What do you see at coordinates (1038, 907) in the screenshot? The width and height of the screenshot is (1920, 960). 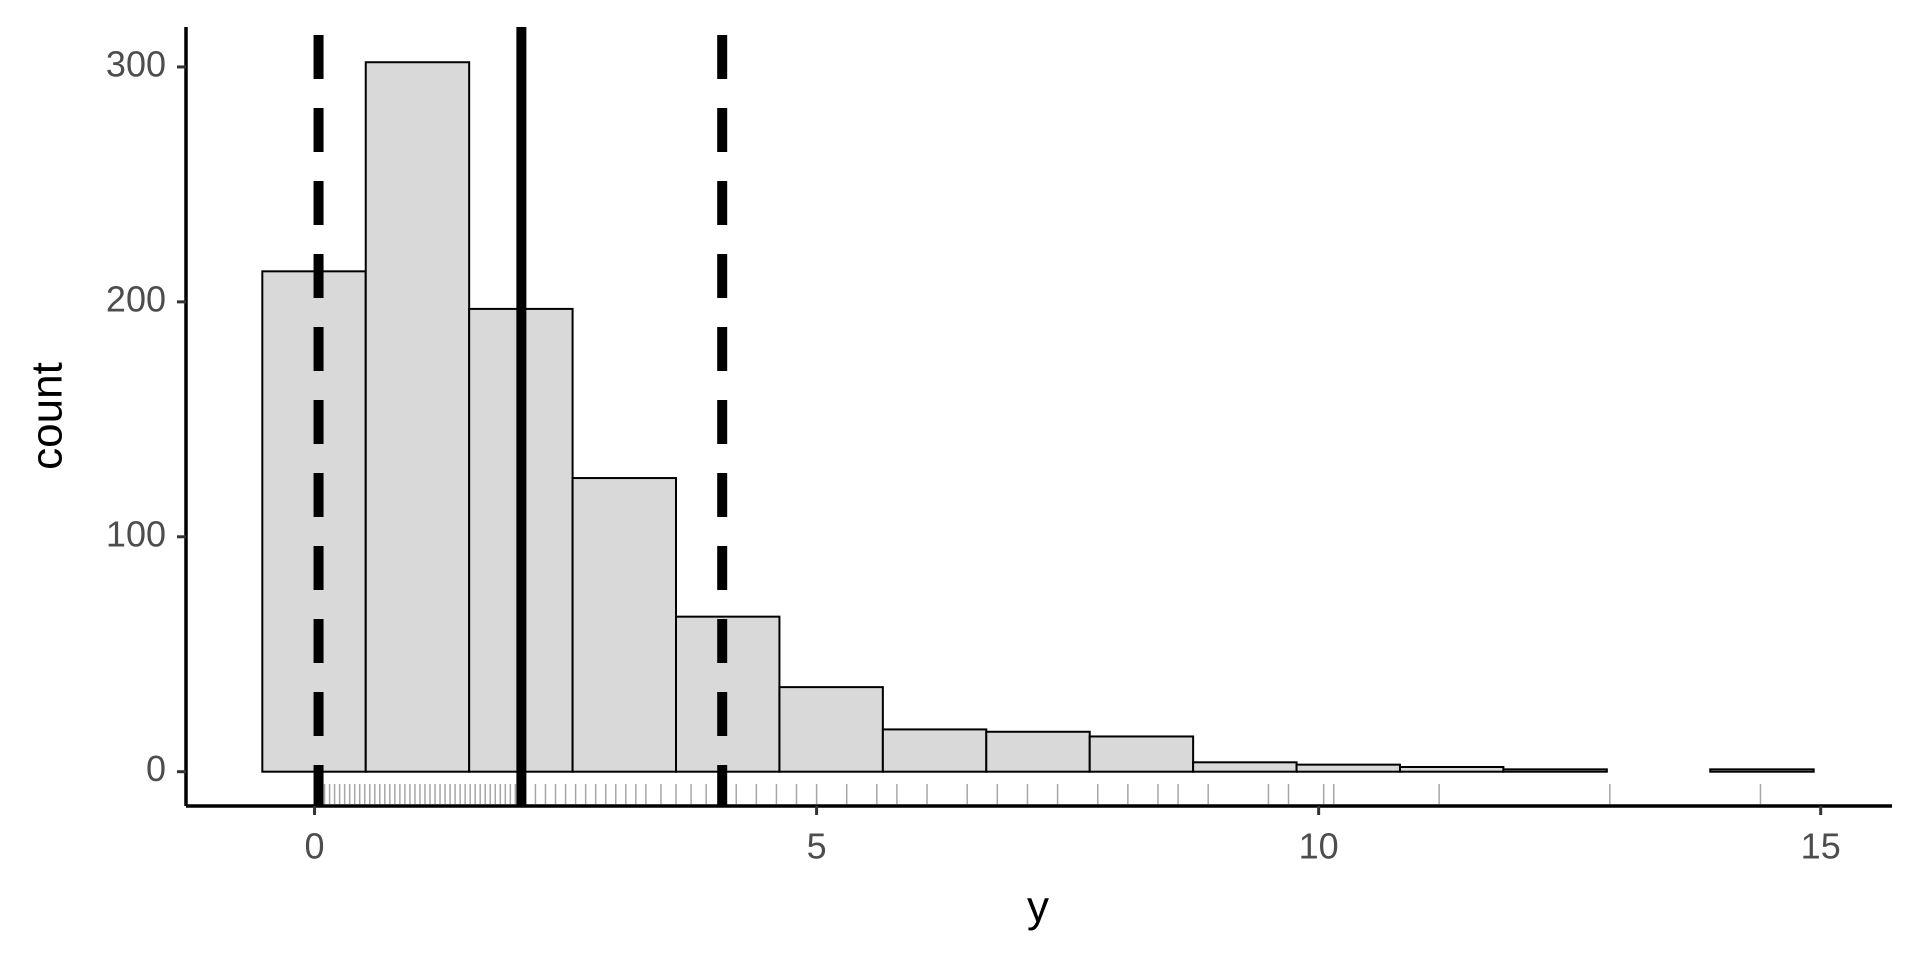 I see `x-axis-label: y` at bounding box center [1038, 907].